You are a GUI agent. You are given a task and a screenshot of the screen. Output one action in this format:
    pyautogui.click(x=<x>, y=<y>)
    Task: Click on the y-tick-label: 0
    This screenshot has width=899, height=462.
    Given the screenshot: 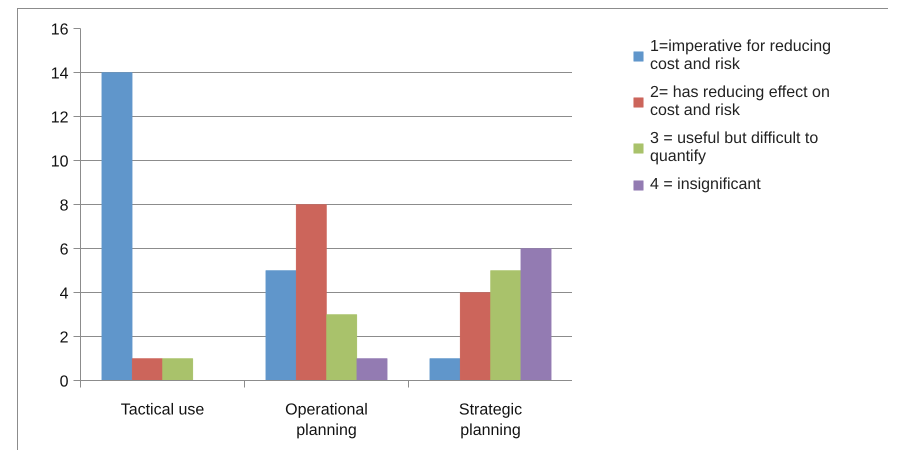 What is the action you would take?
    pyautogui.click(x=64, y=382)
    